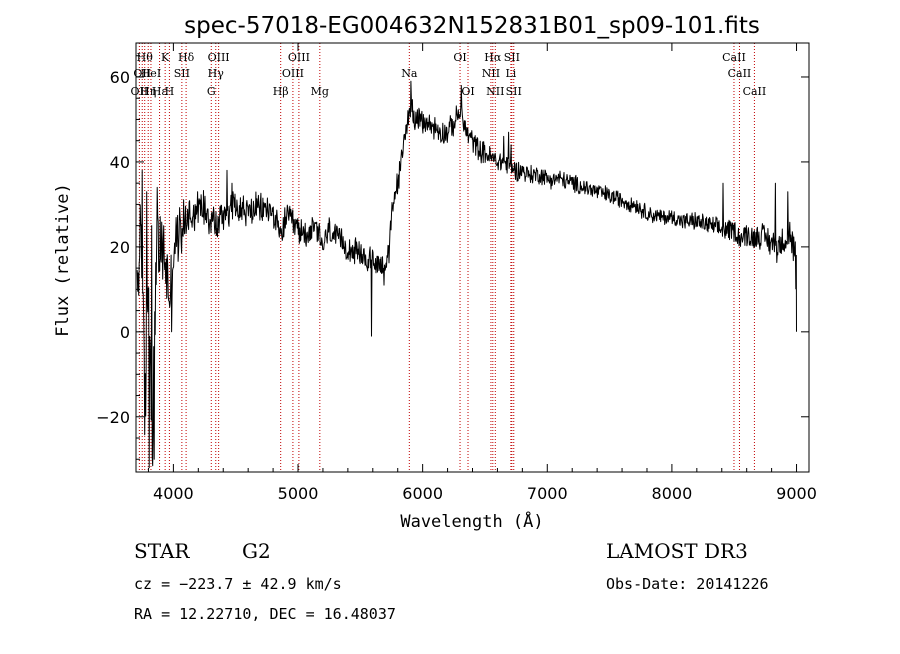  What do you see at coordinates (256, 551) in the screenshot?
I see `subclass: G2` at bounding box center [256, 551].